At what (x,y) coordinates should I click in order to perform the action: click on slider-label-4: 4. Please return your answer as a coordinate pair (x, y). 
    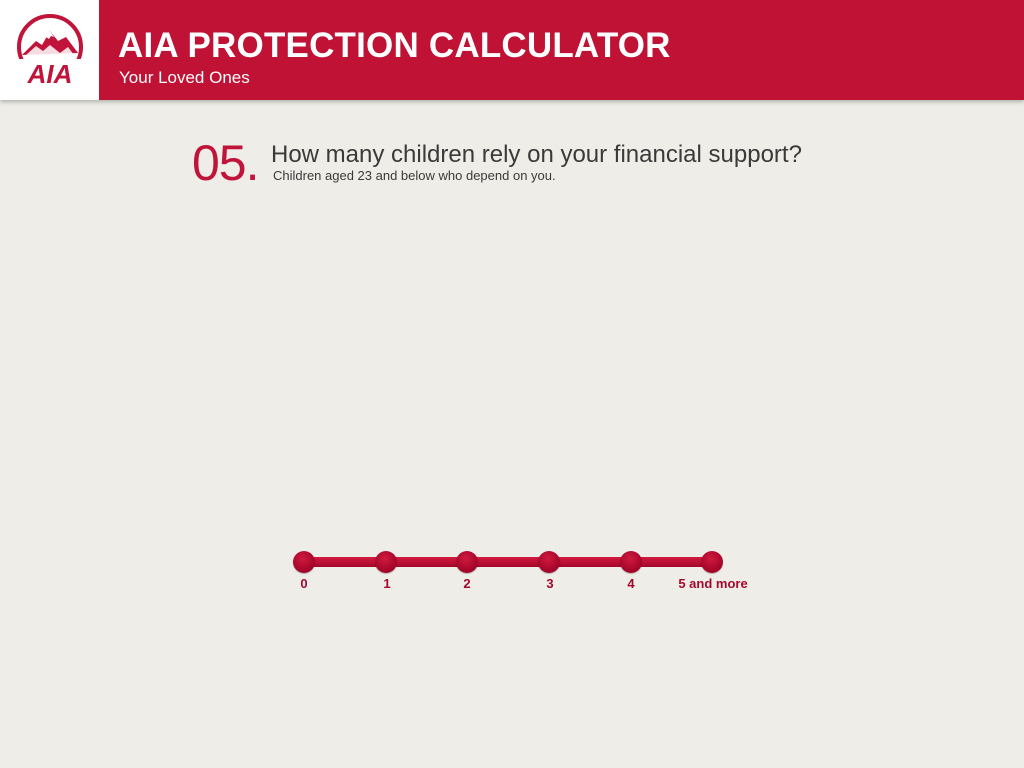
    Looking at the image, I should click on (631, 583).